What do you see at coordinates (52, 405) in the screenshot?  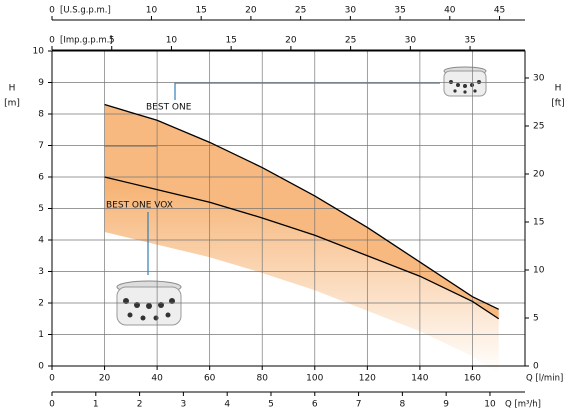 I see `bottom-tick-label: 0` at bounding box center [52, 405].